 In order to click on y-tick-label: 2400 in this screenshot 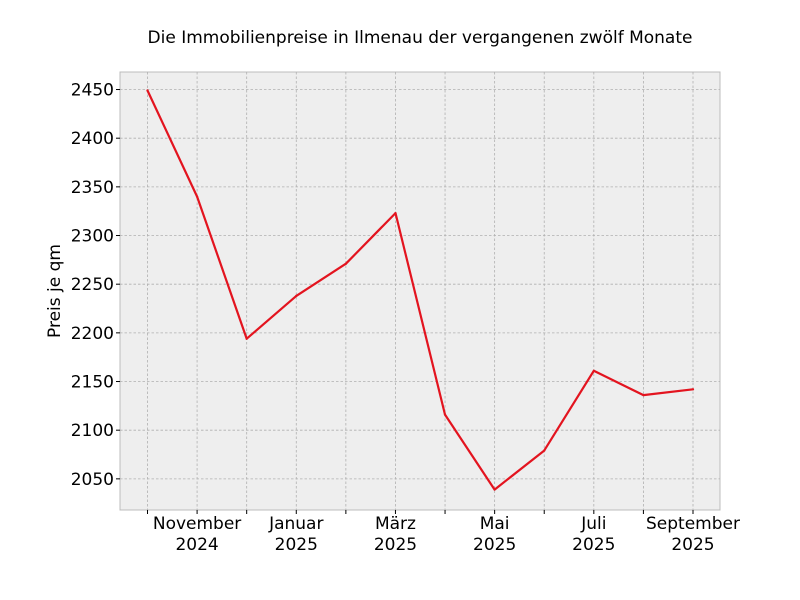, I will do `click(92, 139)`.